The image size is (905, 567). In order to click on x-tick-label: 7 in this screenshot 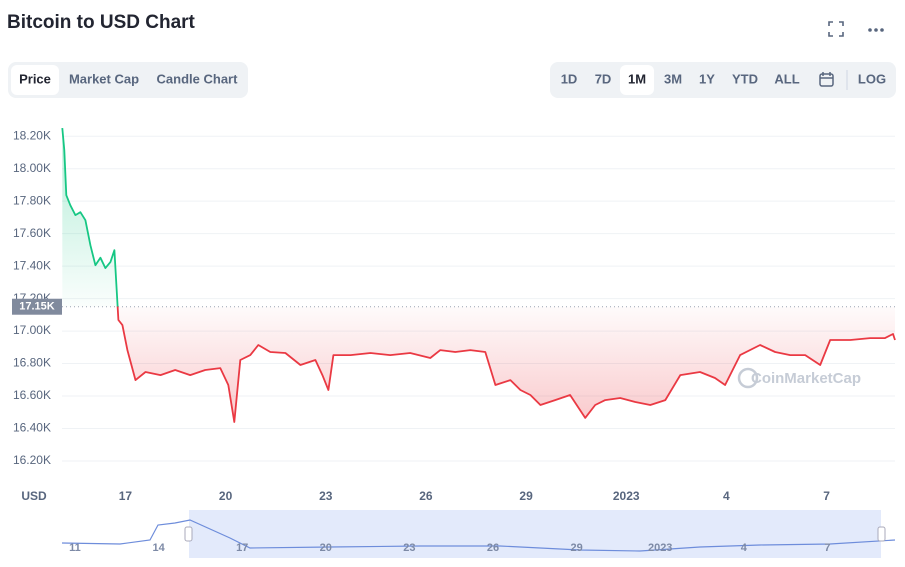, I will do `click(826, 496)`.